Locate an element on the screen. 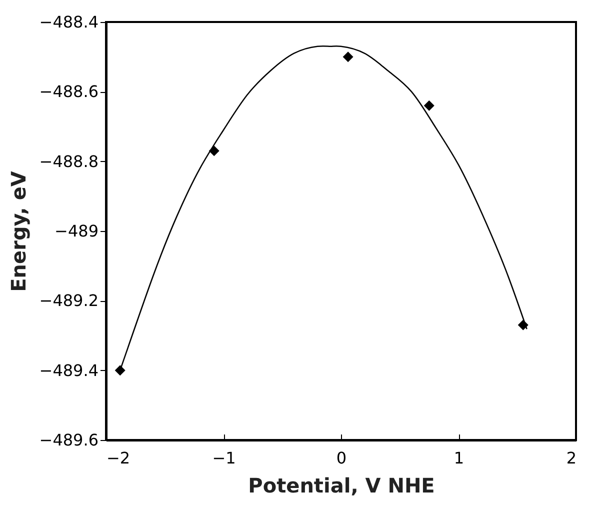  x-tick-label: 0 is located at coordinates (341, 458).